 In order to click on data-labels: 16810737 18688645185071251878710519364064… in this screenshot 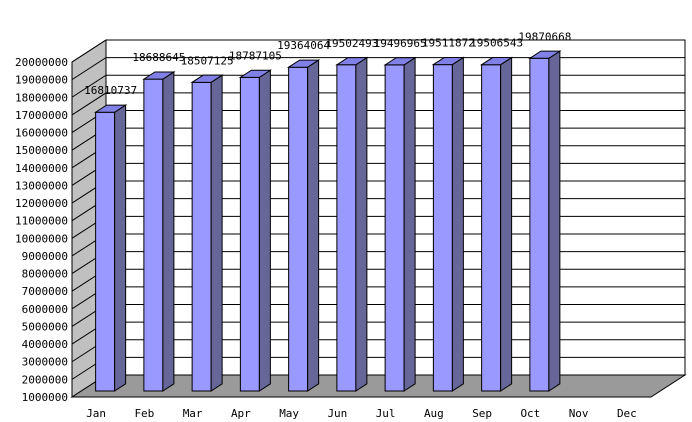, I will do `click(327, 63)`.